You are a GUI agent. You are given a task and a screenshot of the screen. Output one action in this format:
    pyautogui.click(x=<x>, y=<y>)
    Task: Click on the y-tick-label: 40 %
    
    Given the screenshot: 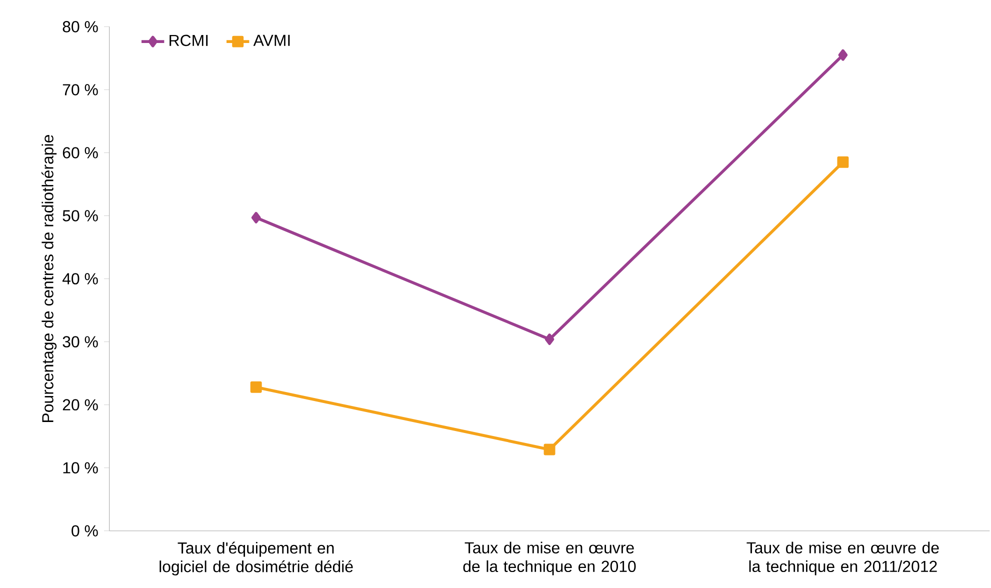 What is the action you would take?
    pyautogui.click(x=80, y=278)
    